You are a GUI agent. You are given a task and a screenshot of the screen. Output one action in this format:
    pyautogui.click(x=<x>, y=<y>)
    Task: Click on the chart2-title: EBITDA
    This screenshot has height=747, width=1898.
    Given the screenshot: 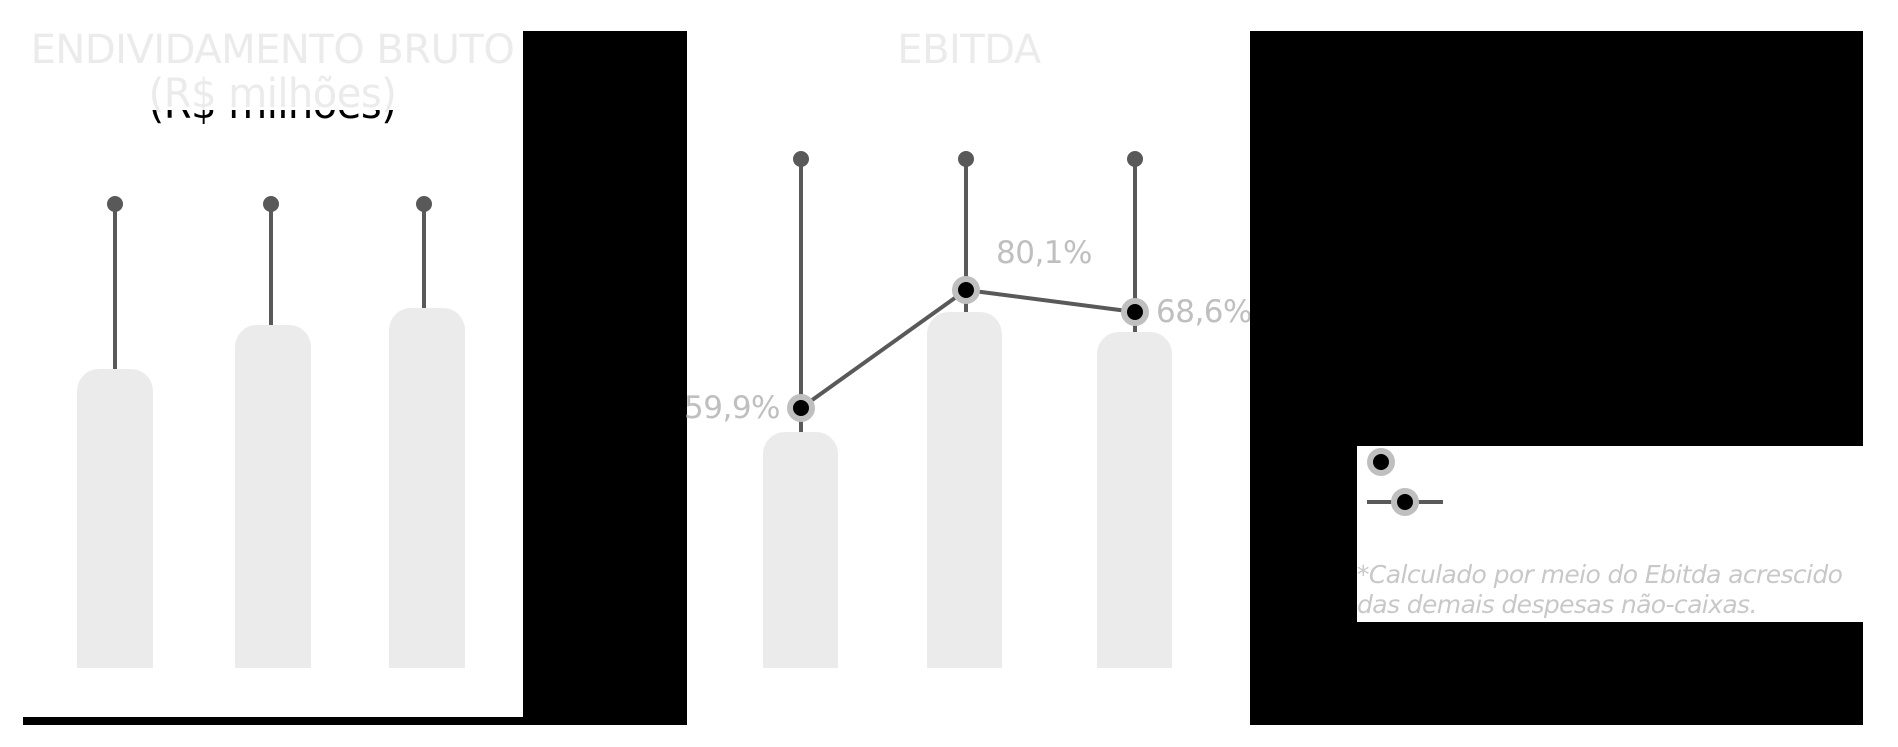 What is the action you would take?
    pyautogui.click(x=969, y=50)
    